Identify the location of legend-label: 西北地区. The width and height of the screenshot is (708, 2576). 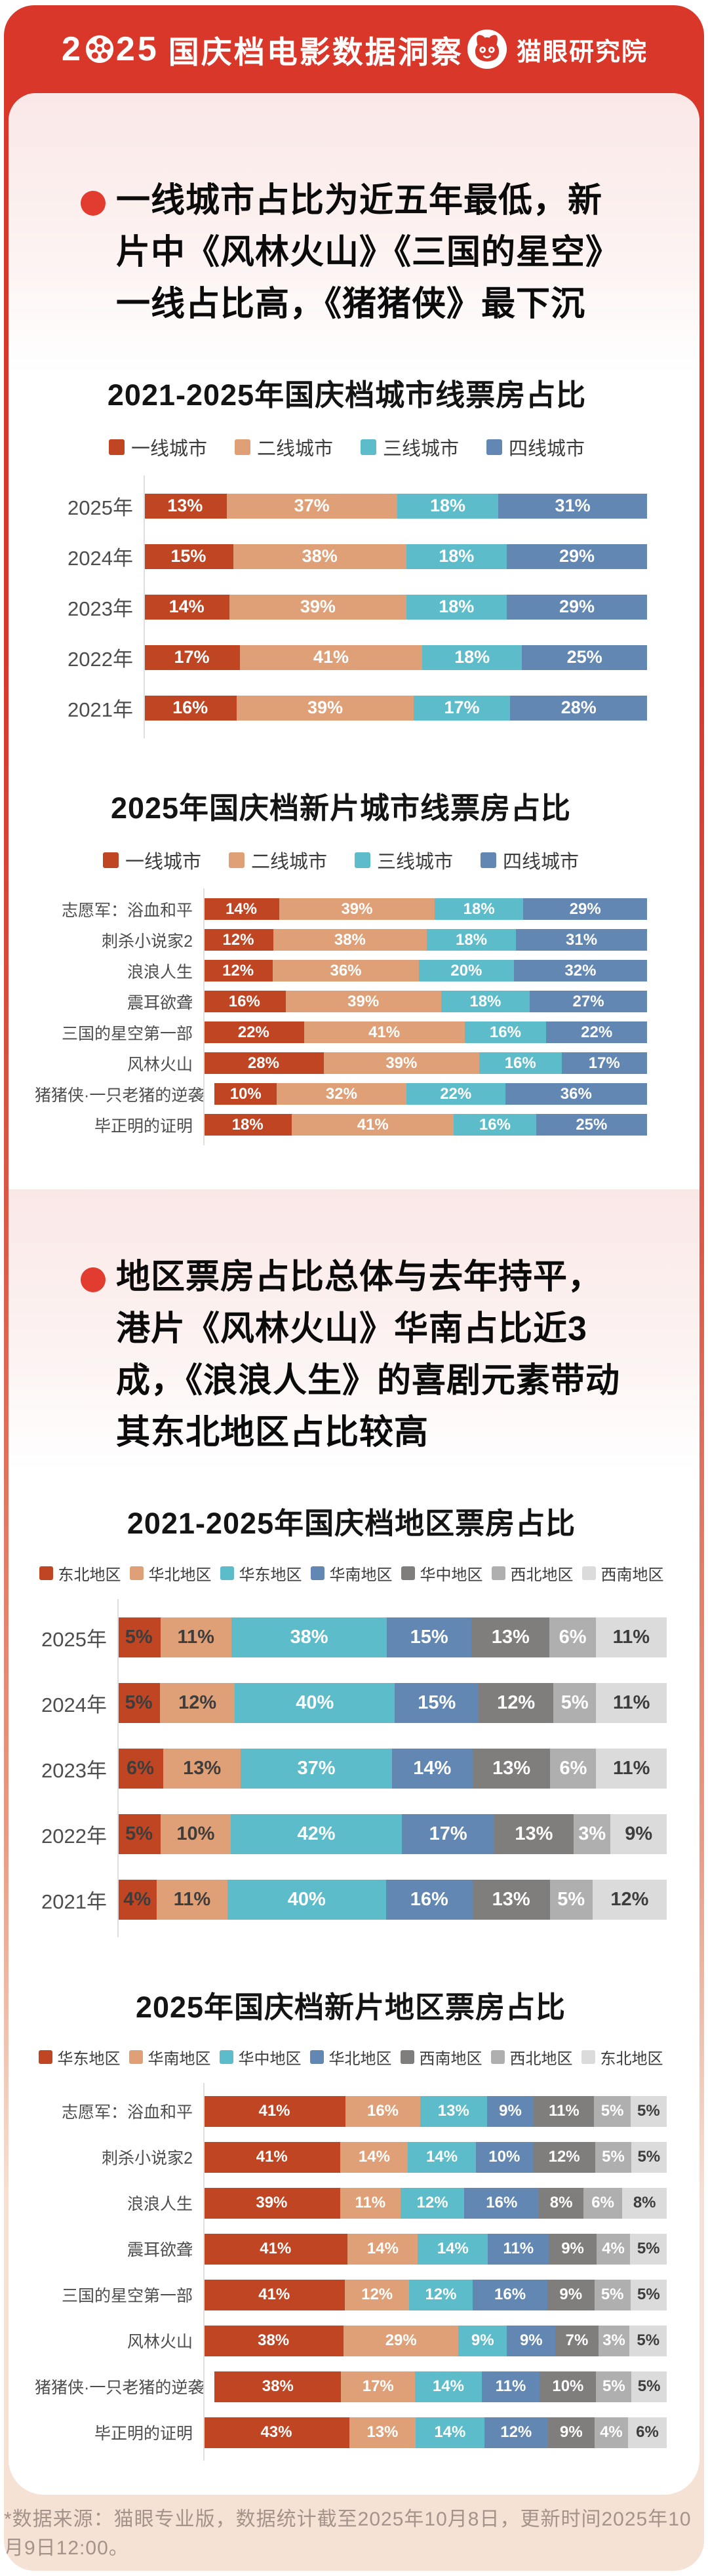
(542, 1575).